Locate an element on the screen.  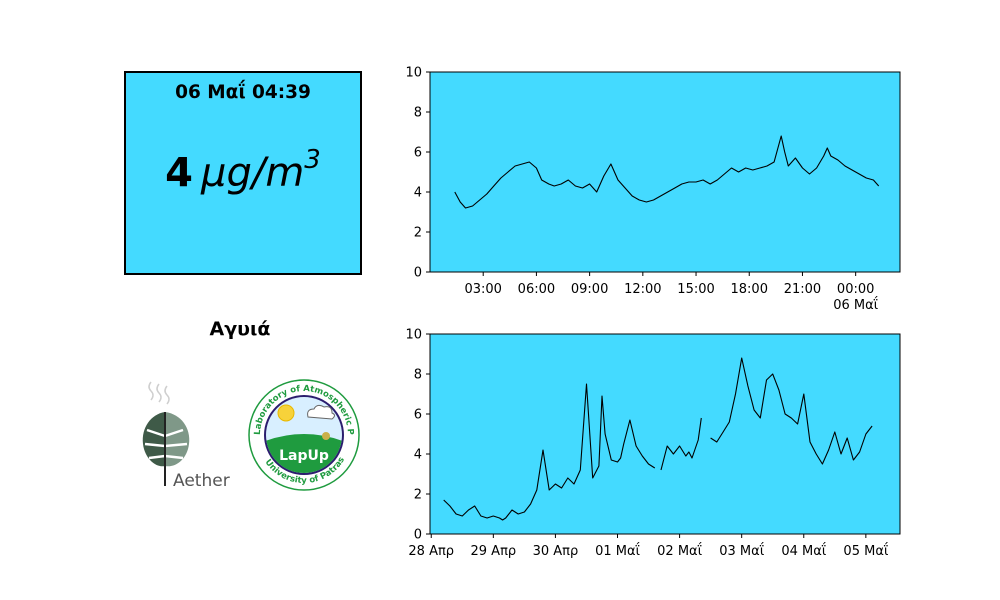
aether-logo: Aether is located at coordinates (186, 436).